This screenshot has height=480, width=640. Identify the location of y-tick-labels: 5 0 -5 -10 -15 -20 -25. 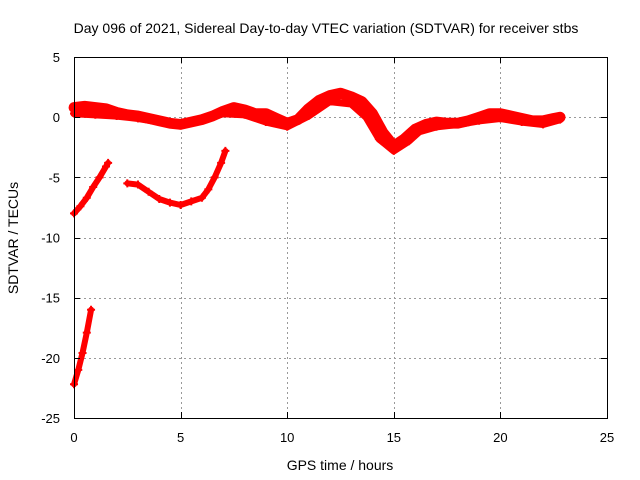
(50, 238).